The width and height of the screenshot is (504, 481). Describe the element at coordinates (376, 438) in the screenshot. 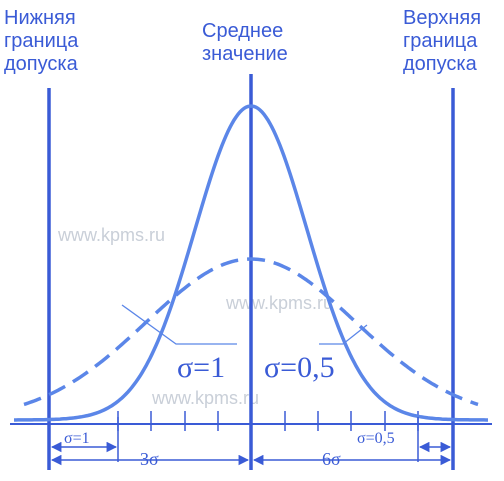

I see `sigma-half-label: σ=0,5` at that location.